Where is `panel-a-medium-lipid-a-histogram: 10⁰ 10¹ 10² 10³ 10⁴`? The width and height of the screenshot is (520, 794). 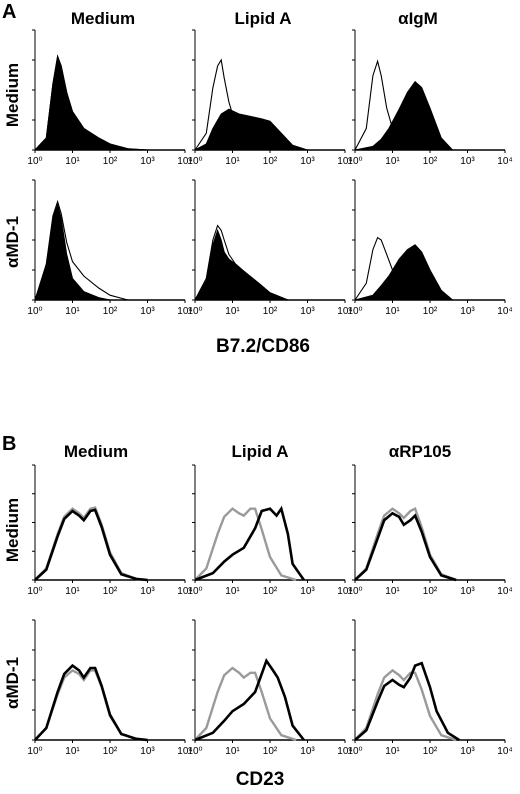
panel-a-medium-lipid-a-histogram: 10⁰ 10¹ 10² 10³ 10⁴ is located at coordinates (270, 98).